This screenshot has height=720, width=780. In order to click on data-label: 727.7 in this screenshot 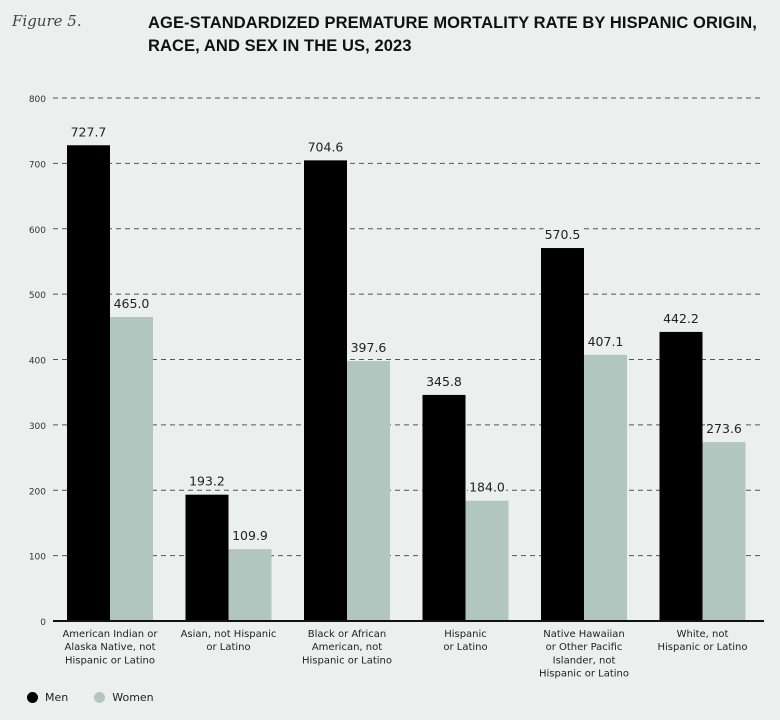, I will do `click(89, 131)`.